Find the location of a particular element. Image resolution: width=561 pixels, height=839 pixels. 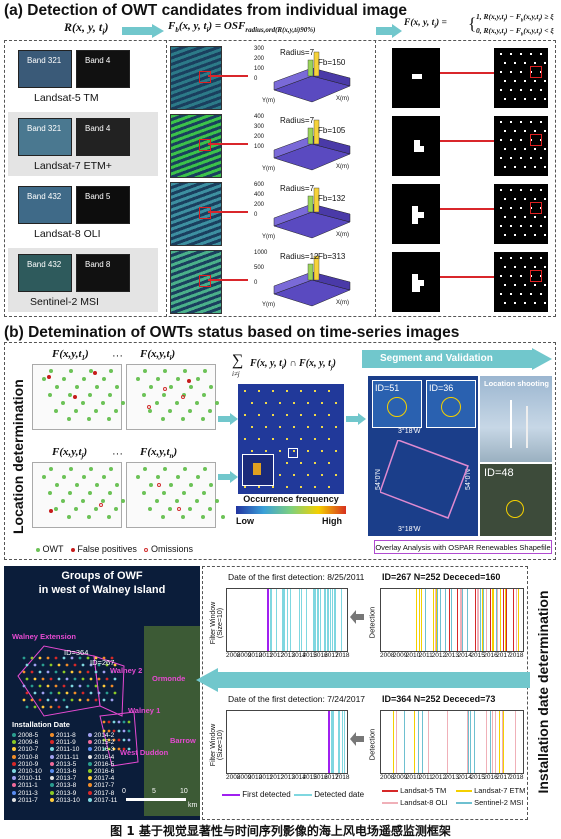

legend-points: OWT False positives Omissions is located at coordinates (114, 549).